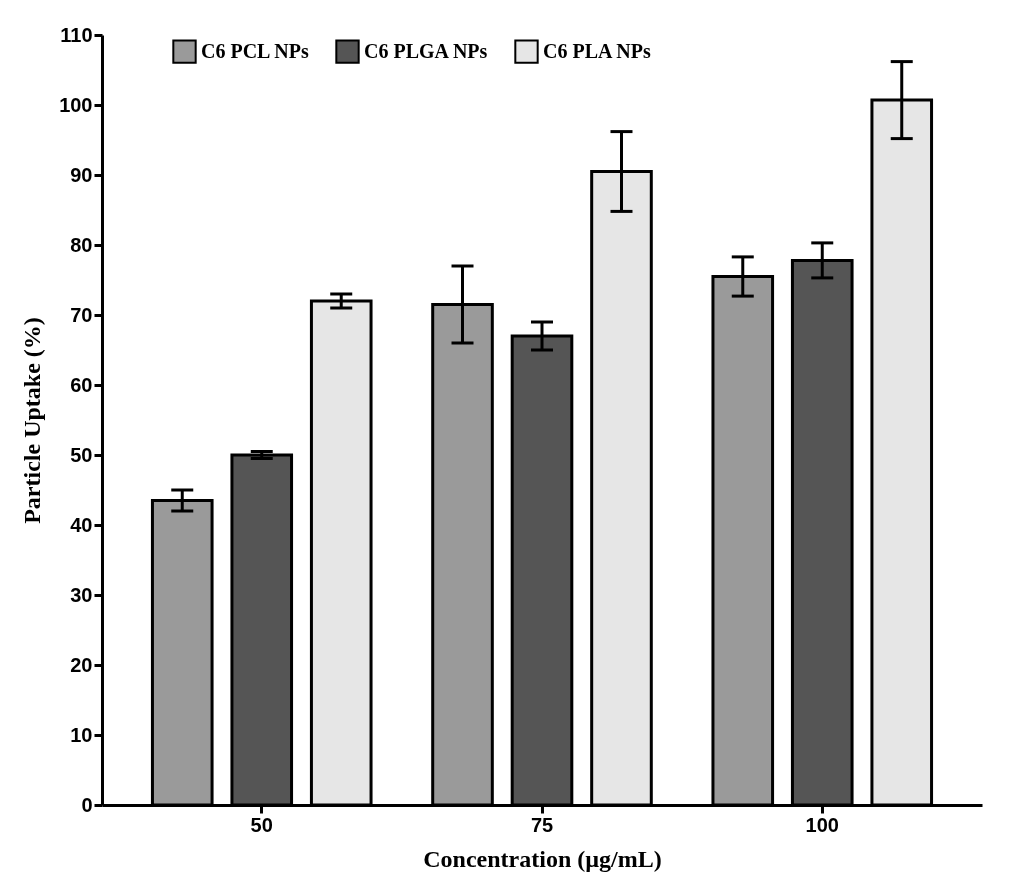 This screenshot has height=892, width=1036. What do you see at coordinates (32, 420) in the screenshot?
I see `y-axis-title: Particle Uptake (%)` at bounding box center [32, 420].